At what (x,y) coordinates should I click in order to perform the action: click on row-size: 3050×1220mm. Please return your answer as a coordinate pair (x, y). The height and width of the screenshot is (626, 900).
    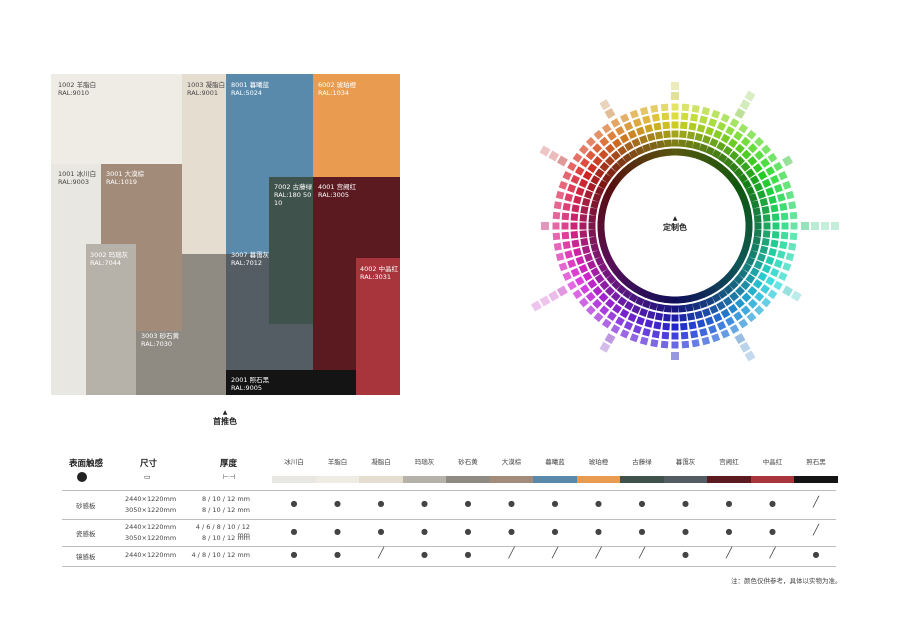
    Looking at the image, I should click on (151, 510).